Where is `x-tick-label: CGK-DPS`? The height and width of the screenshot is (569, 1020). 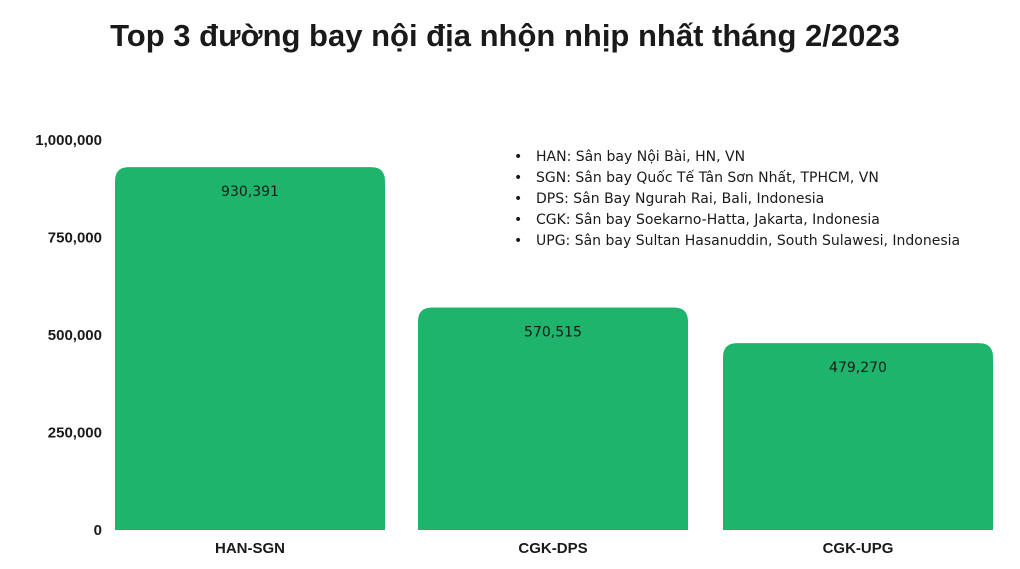
x-tick-label: CGK-DPS is located at coordinates (552, 548).